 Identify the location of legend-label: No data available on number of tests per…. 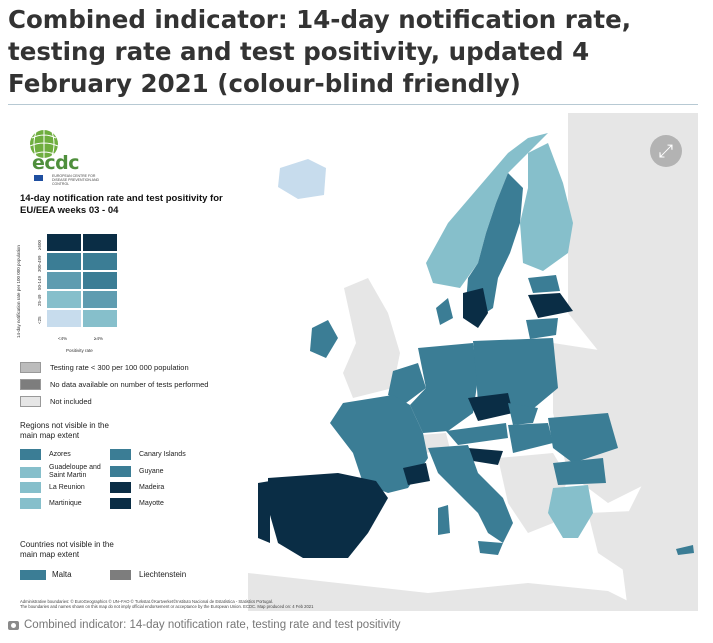
(129, 384).